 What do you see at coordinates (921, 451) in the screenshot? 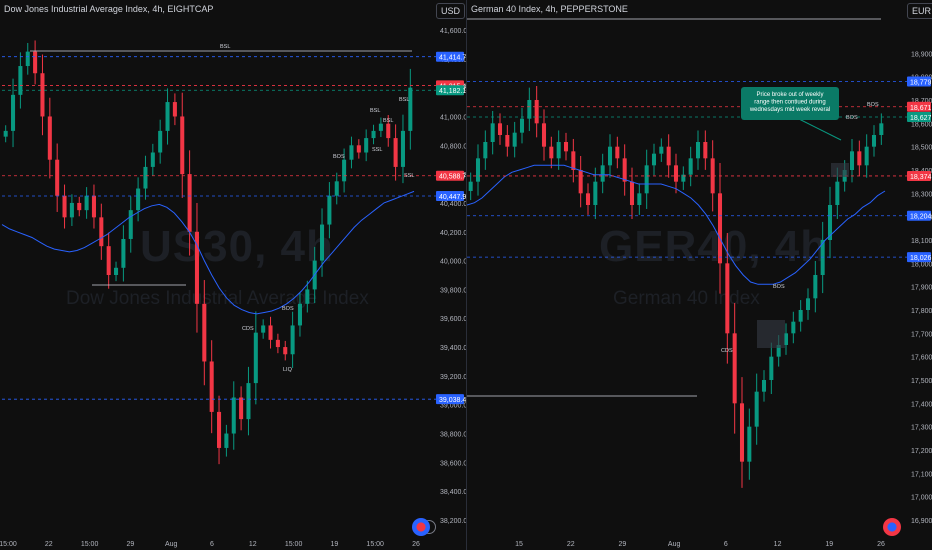
I see `ger40-y-tick-label: 17,200.0` at bounding box center [921, 451].